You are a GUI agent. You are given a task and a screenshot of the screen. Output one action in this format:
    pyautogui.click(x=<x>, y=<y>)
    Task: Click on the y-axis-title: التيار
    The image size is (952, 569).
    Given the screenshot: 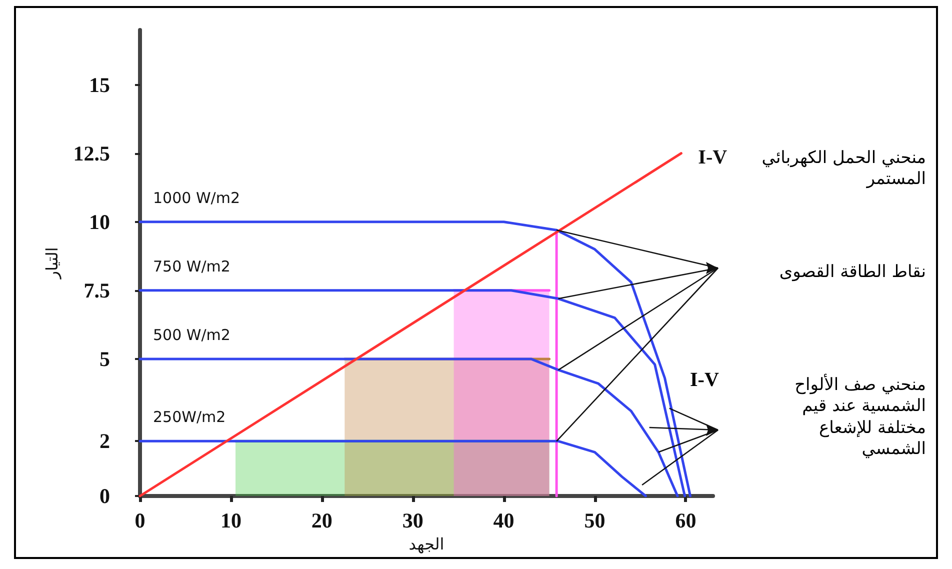 What is the action you would take?
    pyautogui.click(x=52, y=263)
    